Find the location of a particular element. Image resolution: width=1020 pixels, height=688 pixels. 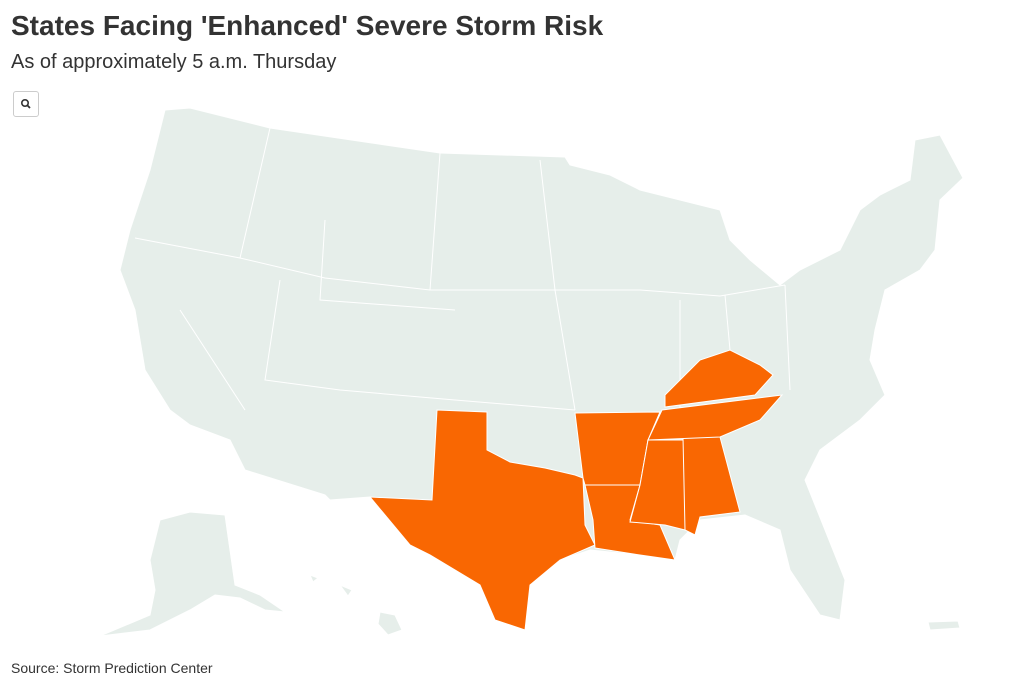

source: Source: Storm Prediction Center is located at coordinates (112, 668).